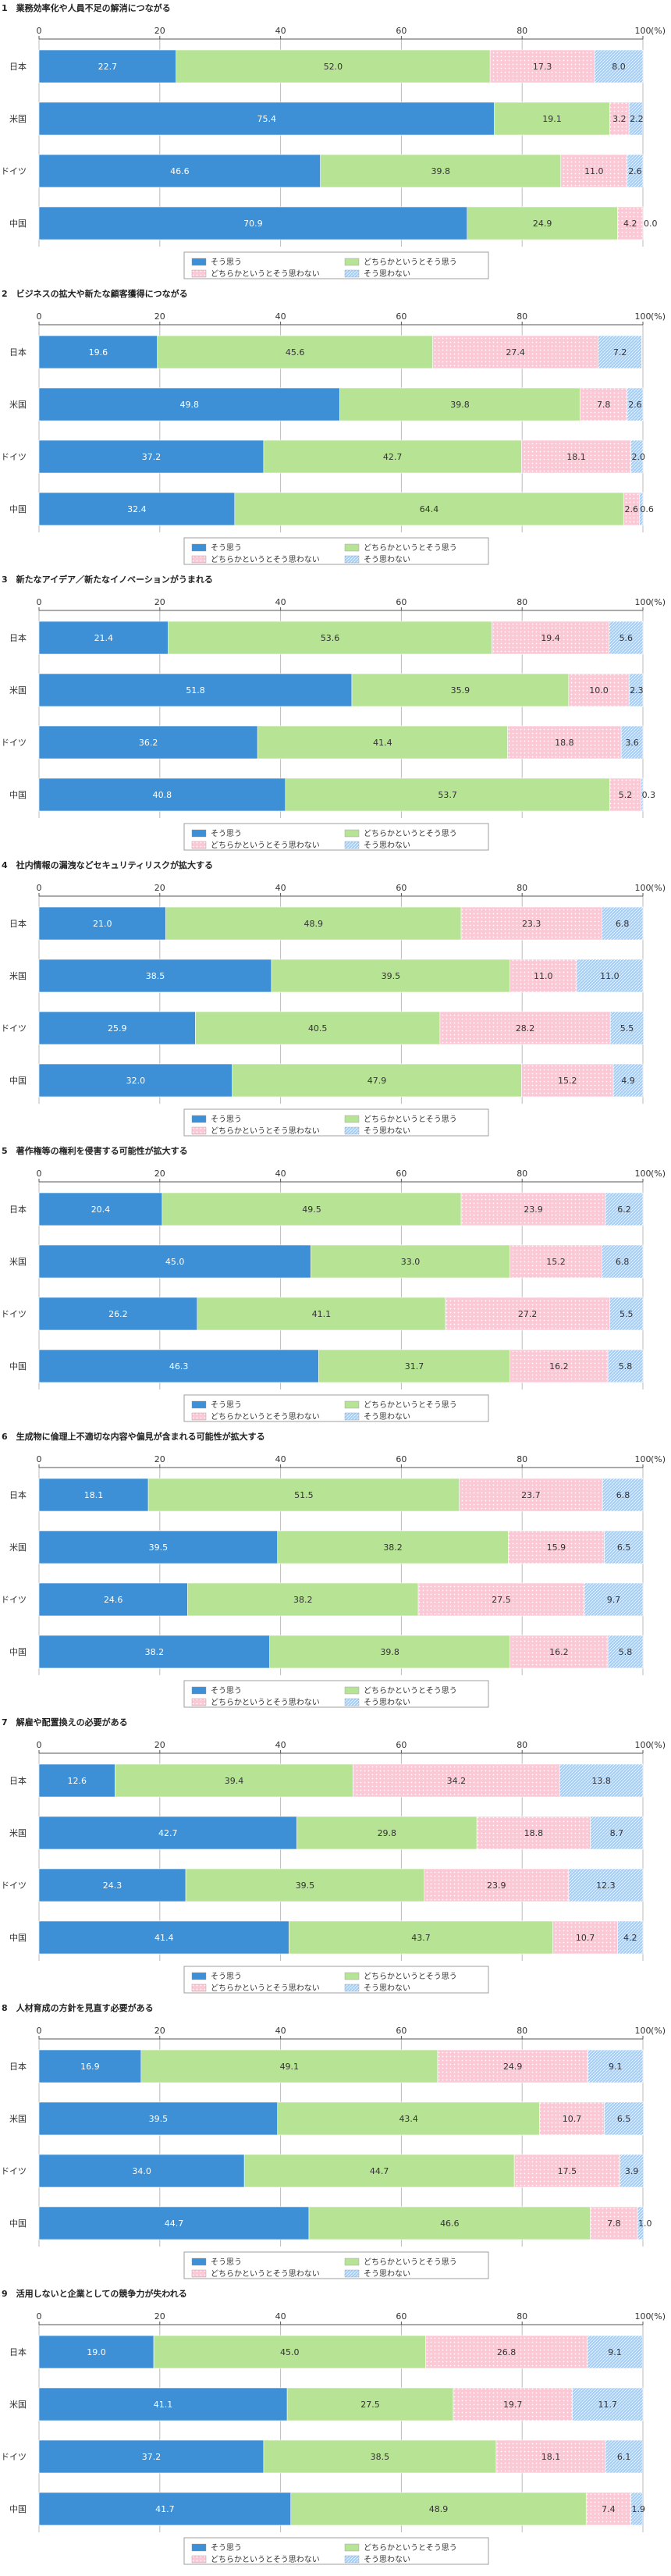 This screenshot has height=2576, width=671. I want to click on data-label: 45.0, so click(290, 2352).